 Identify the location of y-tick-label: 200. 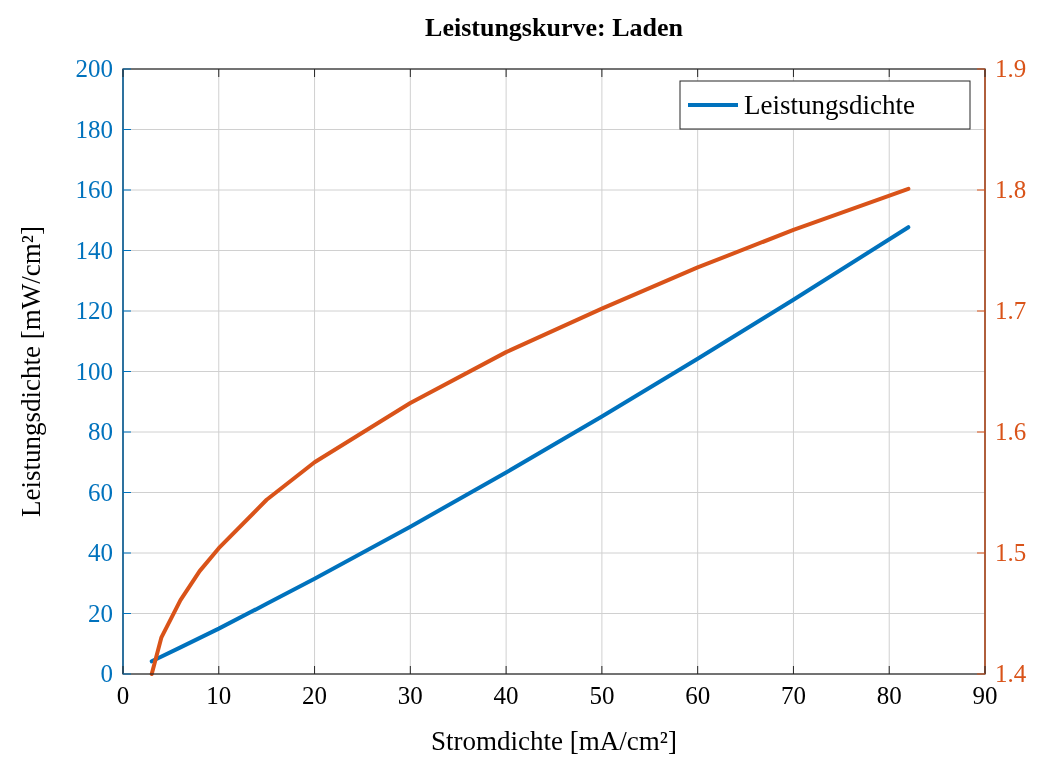
(94, 68).